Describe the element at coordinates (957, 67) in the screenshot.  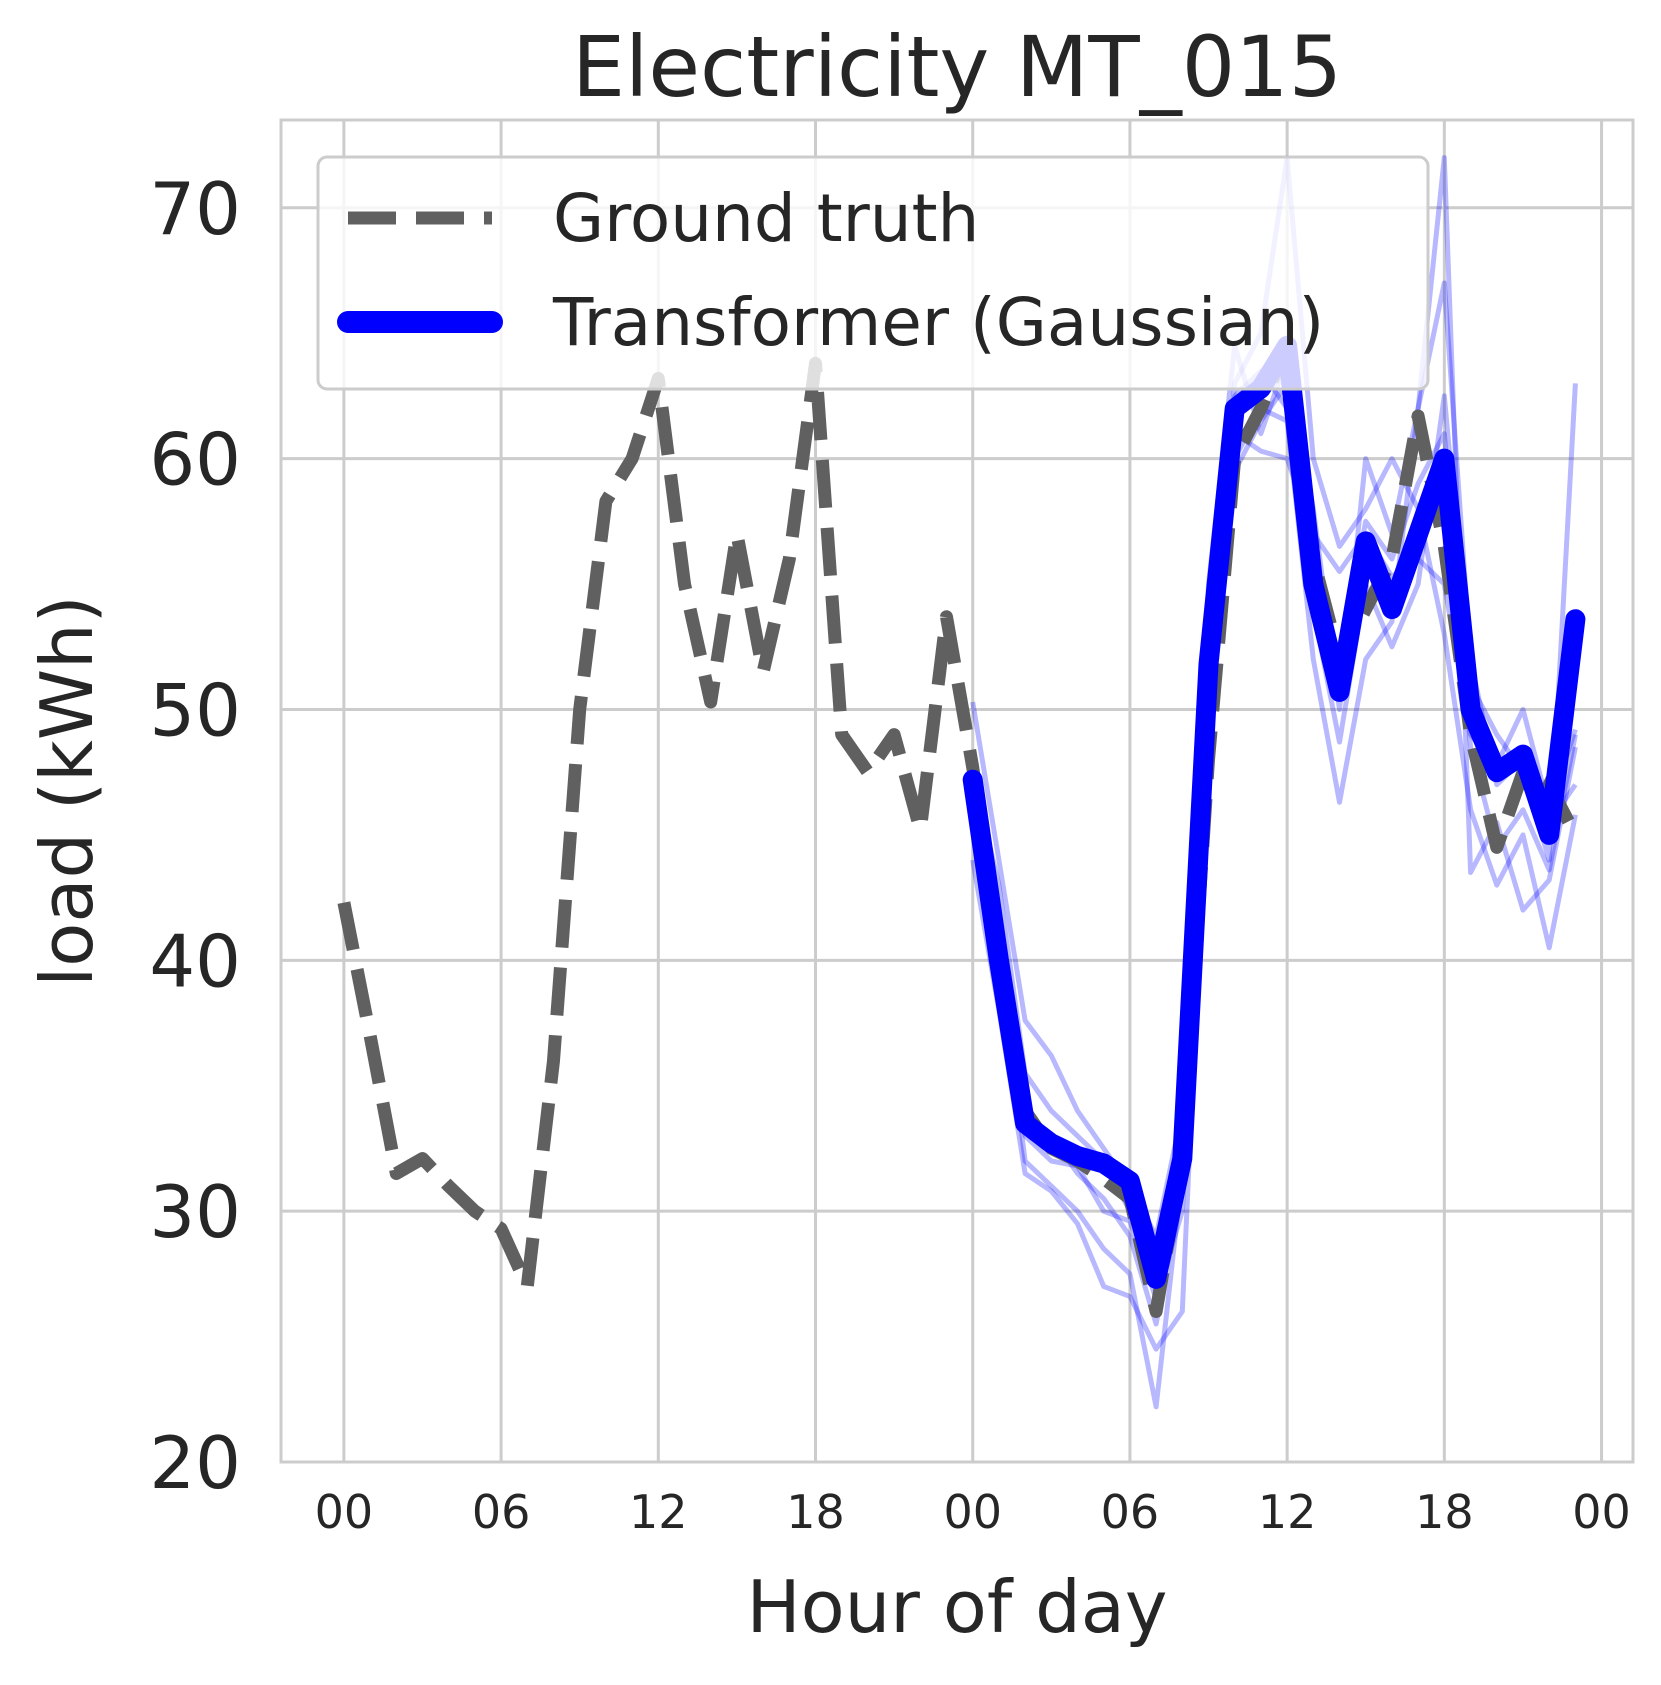
I see `chart-title: Electricity MT_015` at that location.